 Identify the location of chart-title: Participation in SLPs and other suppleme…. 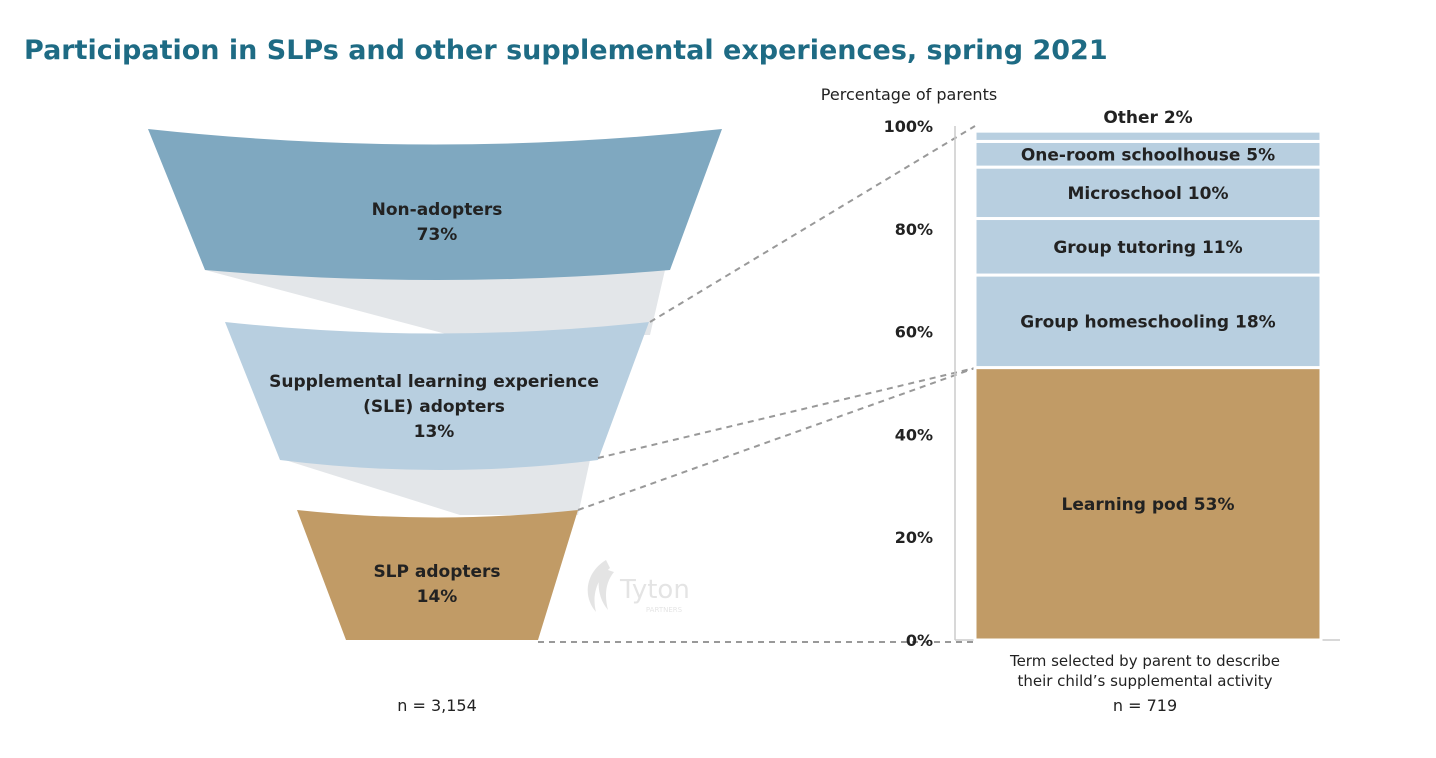
(566, 50).